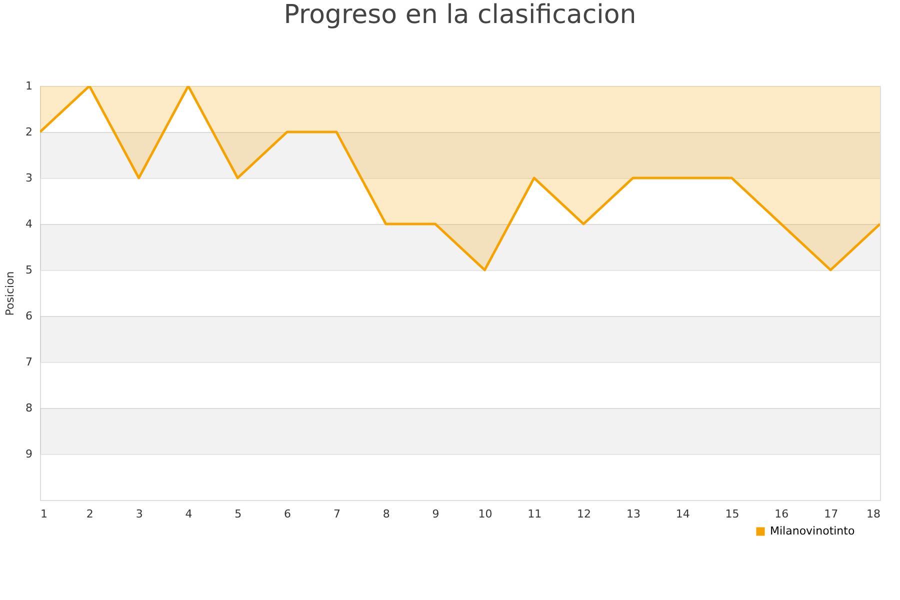 Image resolution: width=900 pixels, height=600 pixels. What do you see at coordinates (139, 514) in the screenshot?
I see `x-tick-label: 3` at bounding box center [139, 514].